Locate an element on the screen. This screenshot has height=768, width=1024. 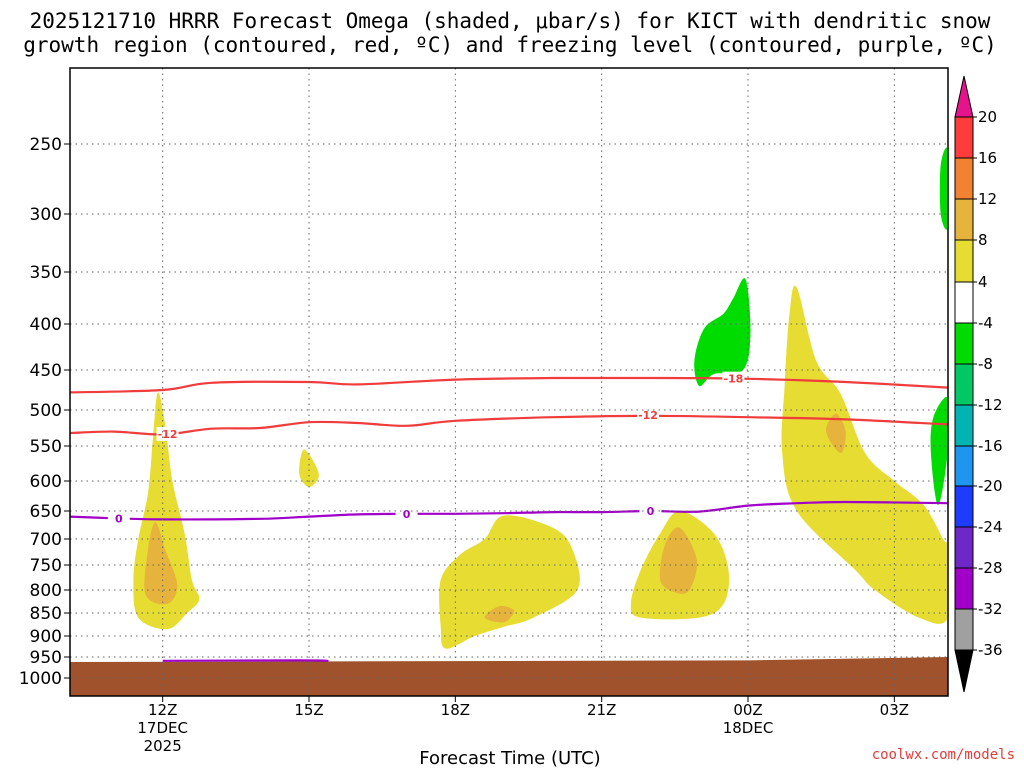
colorbar-segment--24-to--28 is located at coordinates (964, 547).